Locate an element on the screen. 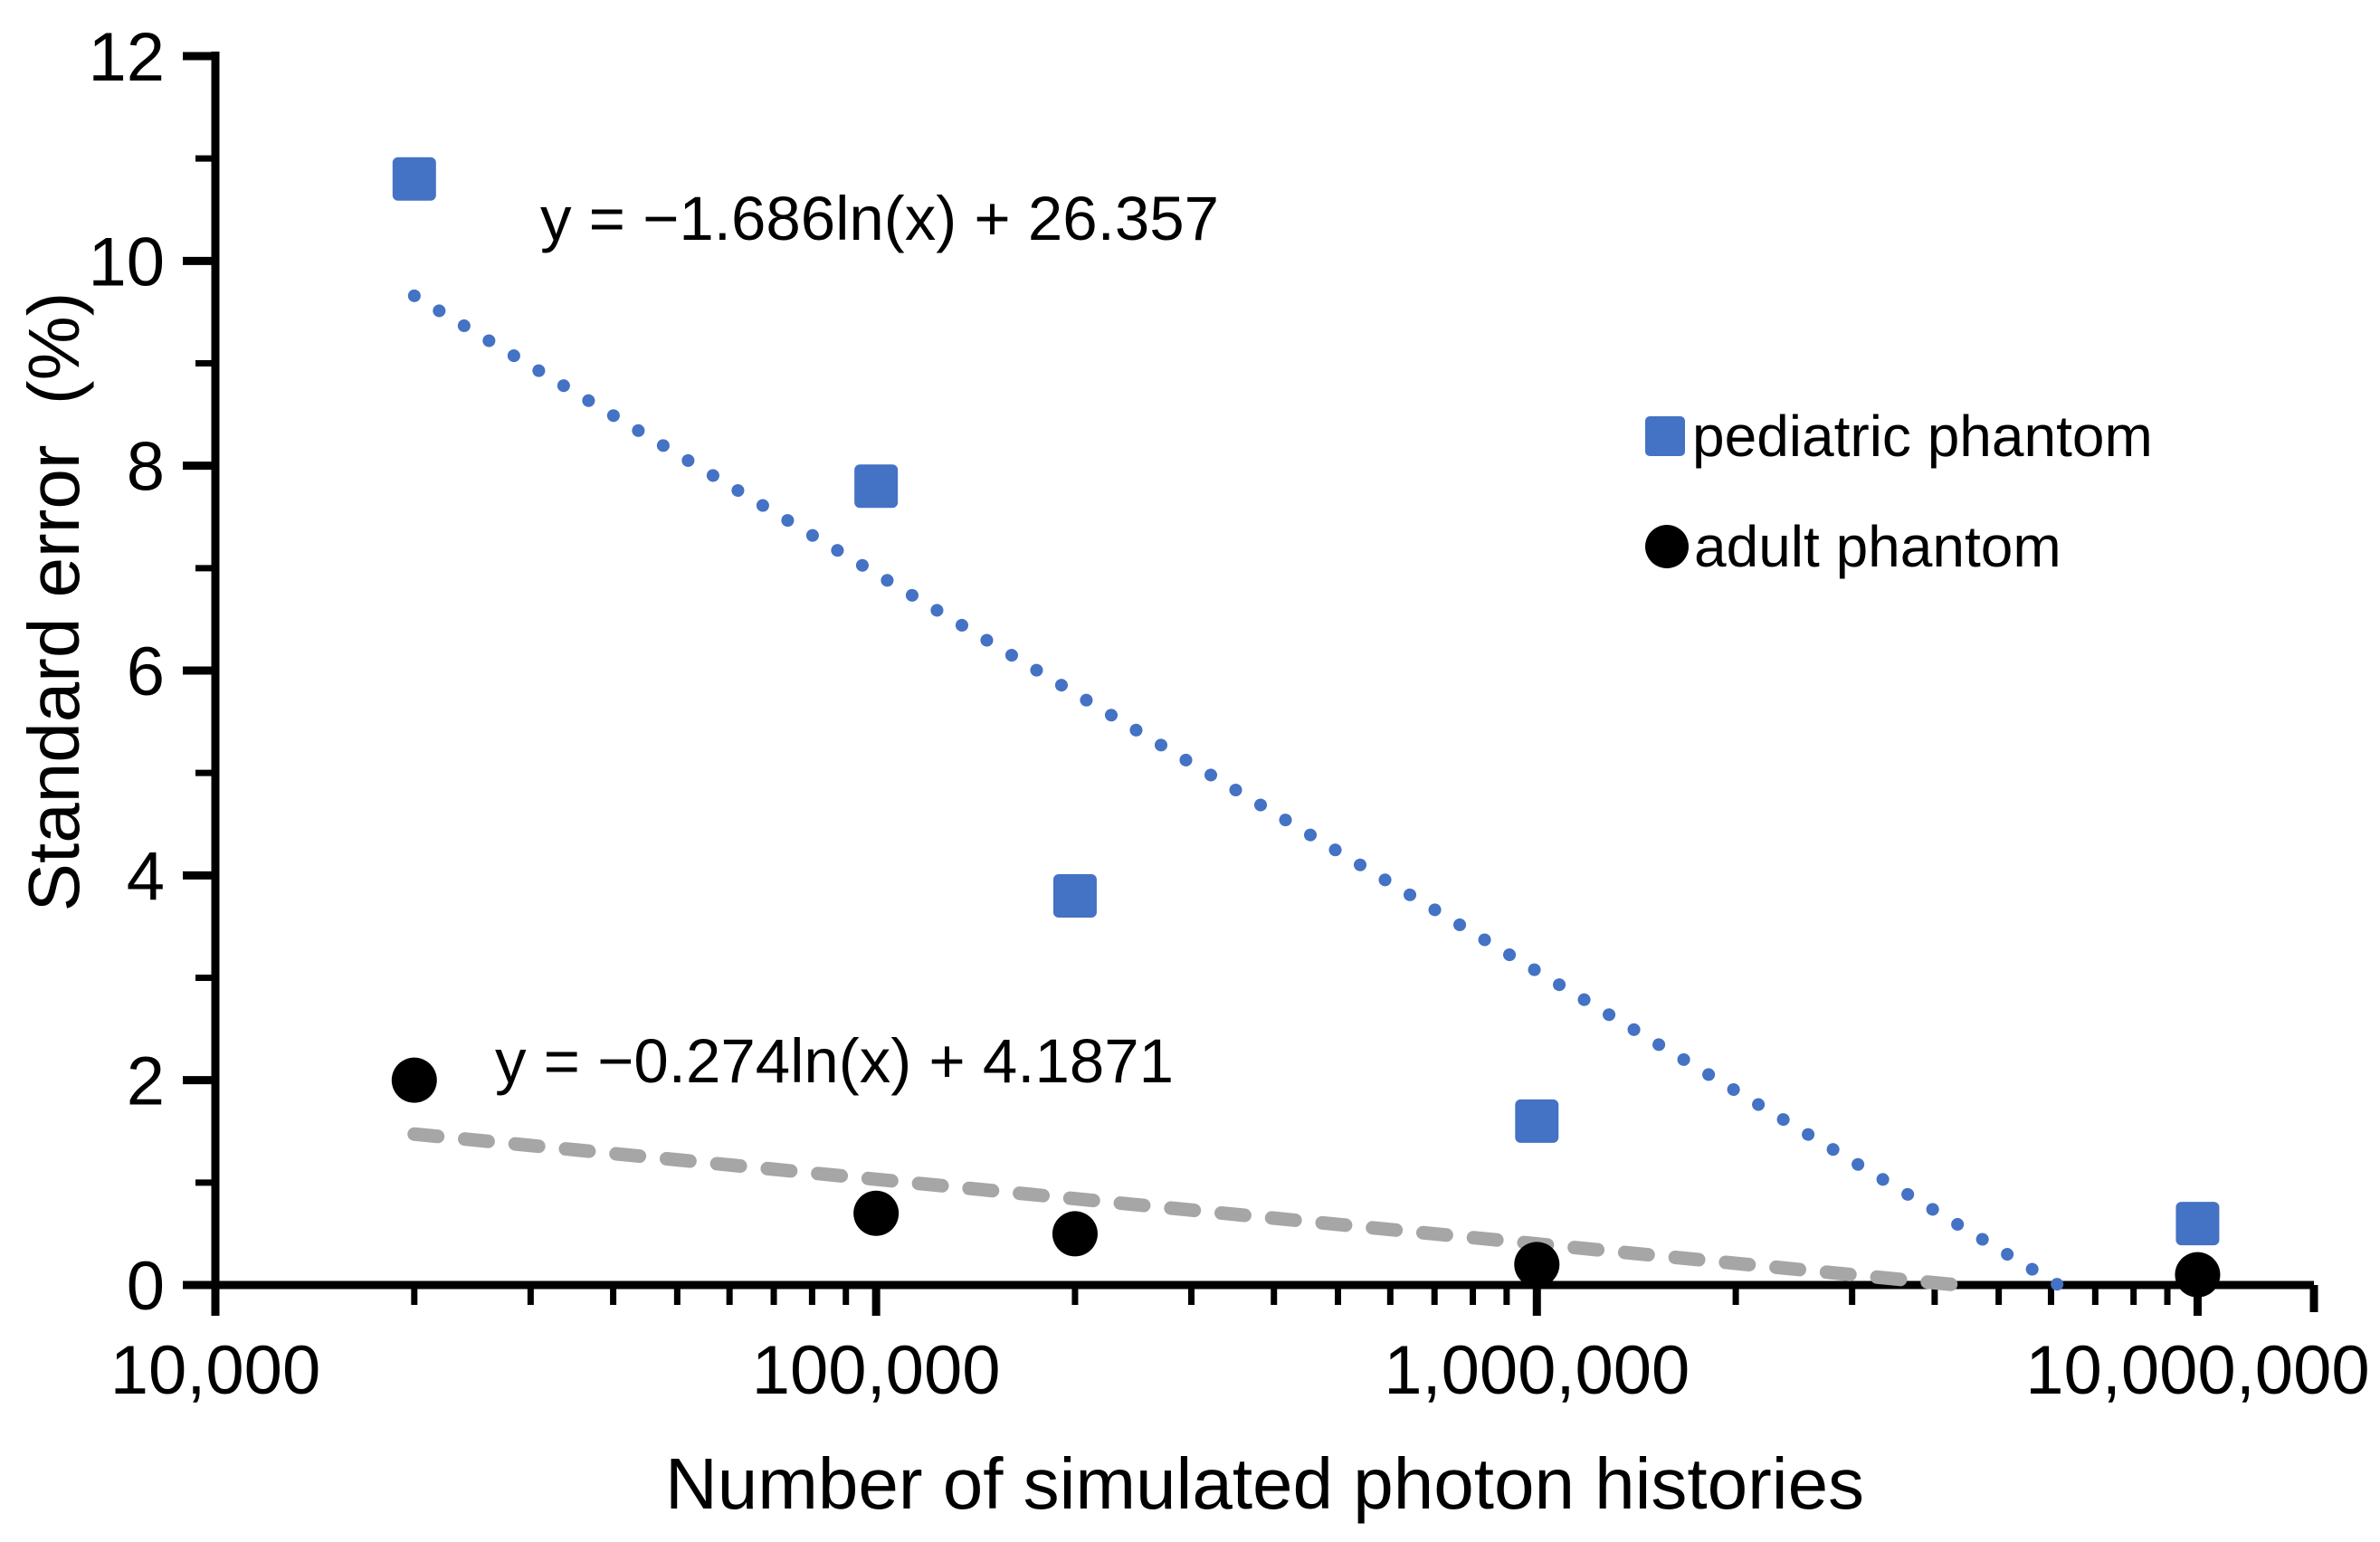 The height and width of the screenshot is (1542, 2380). pediatric-trendline-equation: y = −1.686ln(x) + 26.357 is located at coordinates (879, 219).